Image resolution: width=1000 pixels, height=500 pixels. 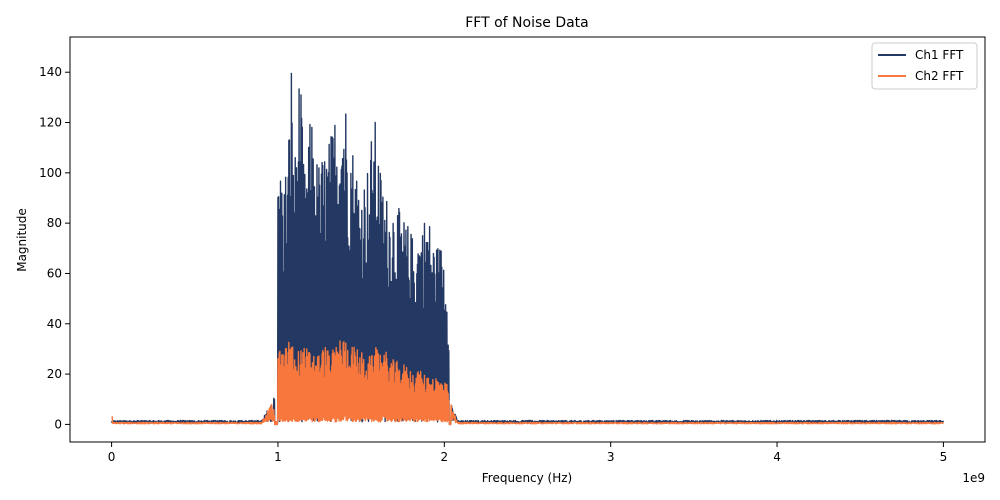 I want to click on y-tick-label: 0, so click(x=58, y=424).